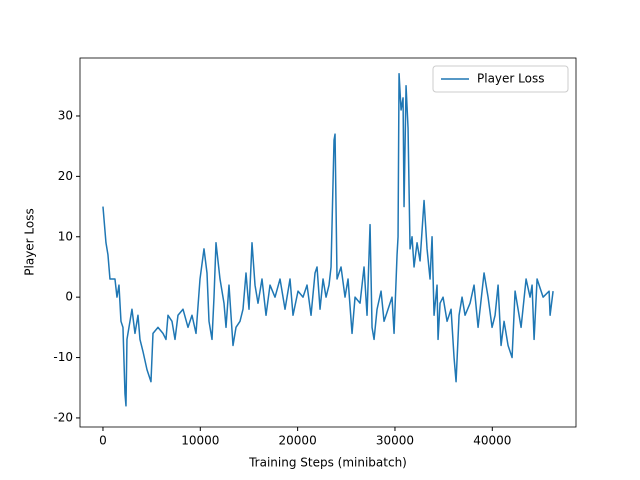 The image size is (640, 480). What do you see at coordinates (65, 236) in the screenshot?
I see `y-tick-label: 10` at bounding box center [65, 236].